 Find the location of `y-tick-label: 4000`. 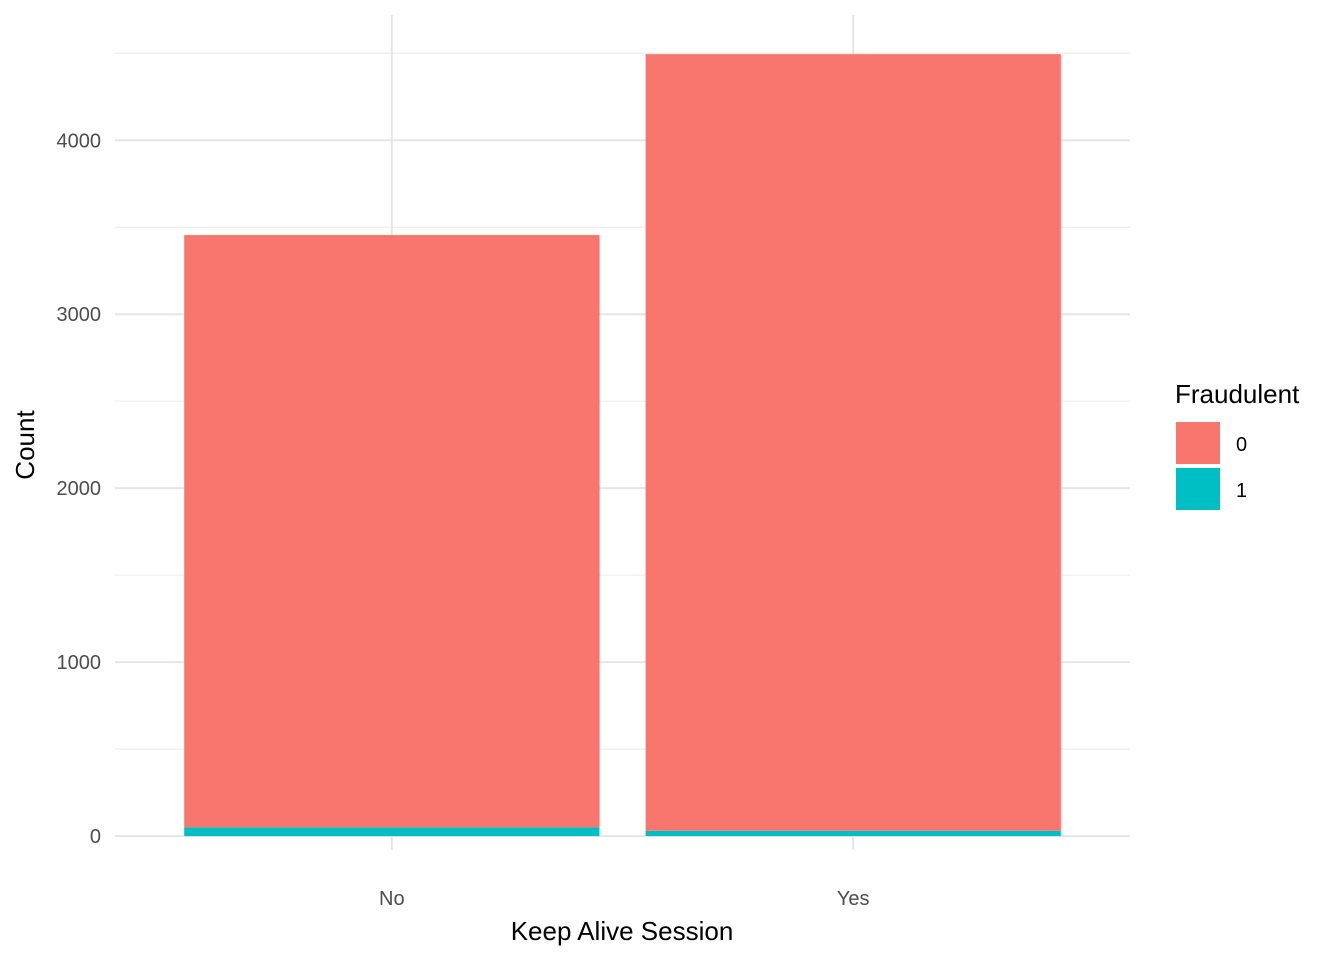

y-tick-label: 4000 is located at coordinates (79, 141).